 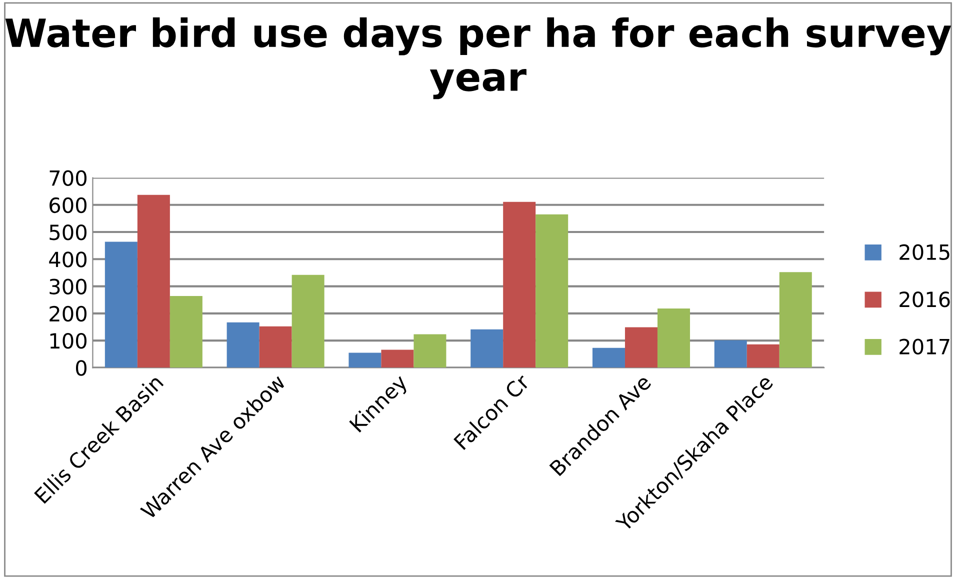 What do you see at coordinates (478, 58) in the screenshot?
I see `chart-title: Water bird use days per ha for each survey year` at bounding box center [478, 58].